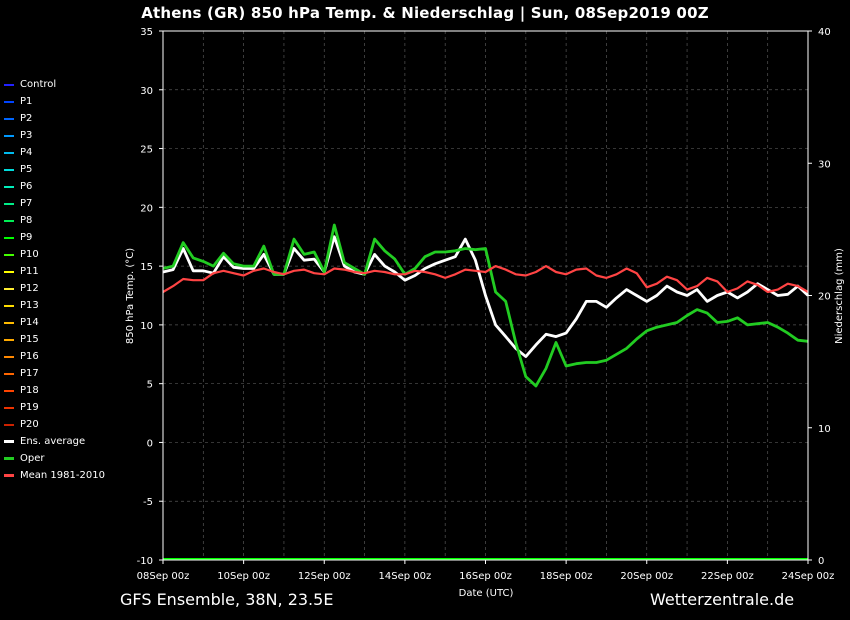  Describe the element at coordinates (722, 599) in the screenshot. I see `source-caption: Wetterzentrale.de` at that location.